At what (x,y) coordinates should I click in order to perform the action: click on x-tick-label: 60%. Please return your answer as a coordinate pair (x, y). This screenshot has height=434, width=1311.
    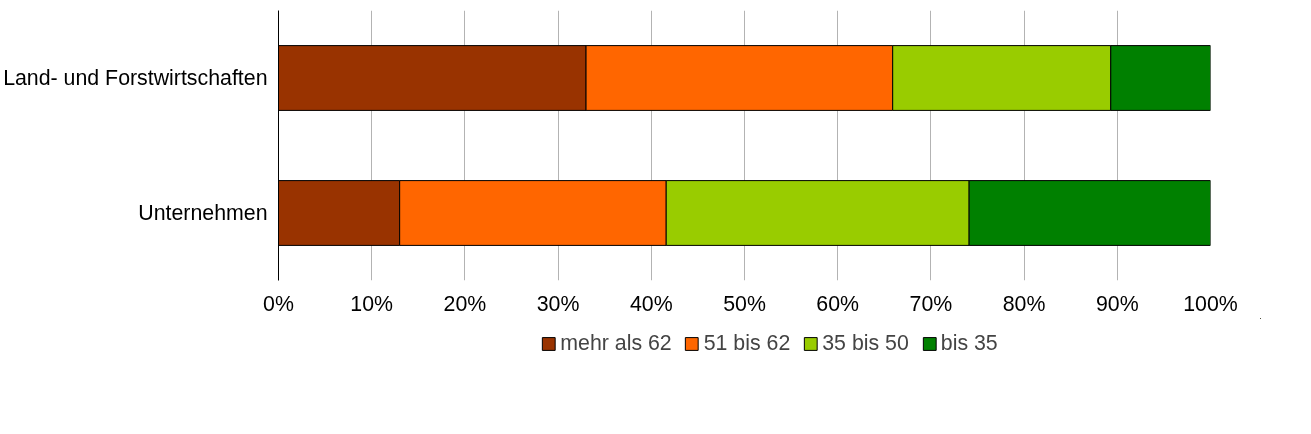
    Looking at the image, I should click on (838, 303).